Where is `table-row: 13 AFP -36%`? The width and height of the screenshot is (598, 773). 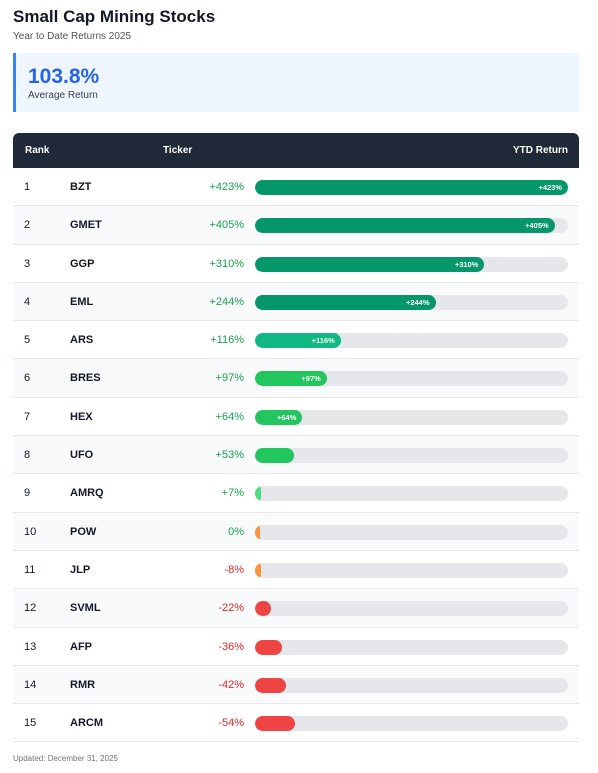 table-row: 13 AFP -36% is located at coordinates (296, 647).